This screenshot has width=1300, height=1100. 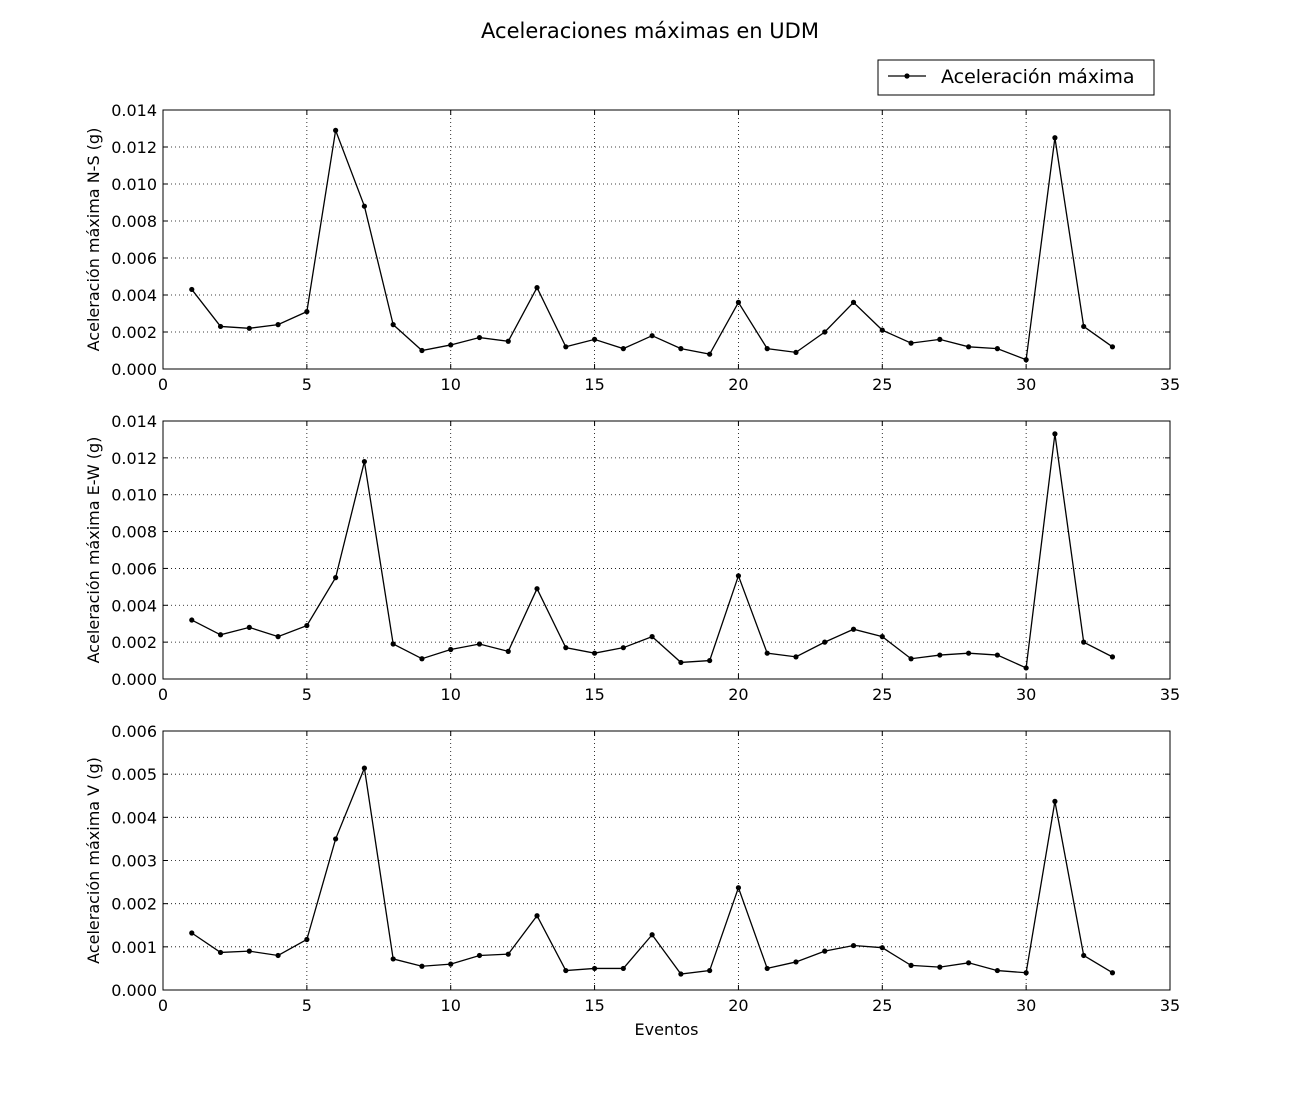 I want to click on xtick-label-ew-2: 10, so click(x=451, y=694).